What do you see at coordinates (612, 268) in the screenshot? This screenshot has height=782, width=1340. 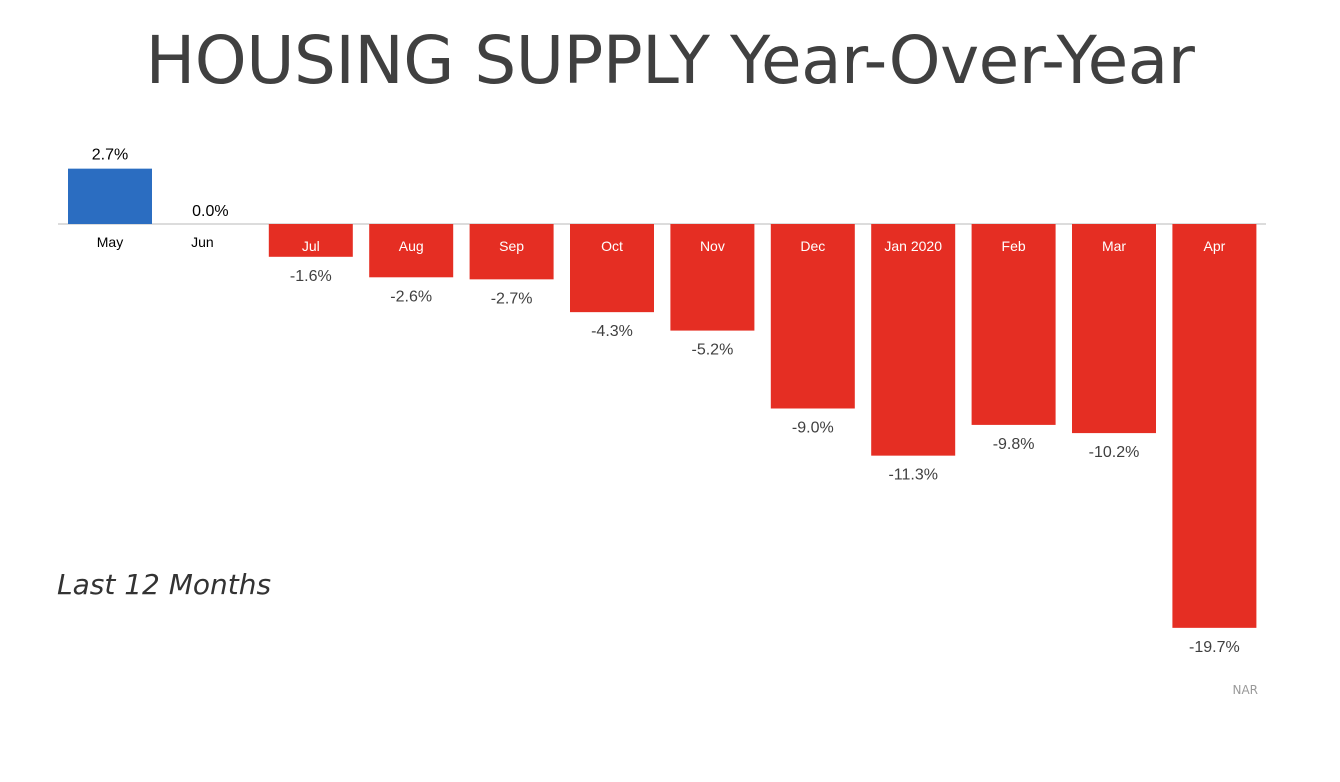 I see `bar-oct` at bounding box center [612, 268].